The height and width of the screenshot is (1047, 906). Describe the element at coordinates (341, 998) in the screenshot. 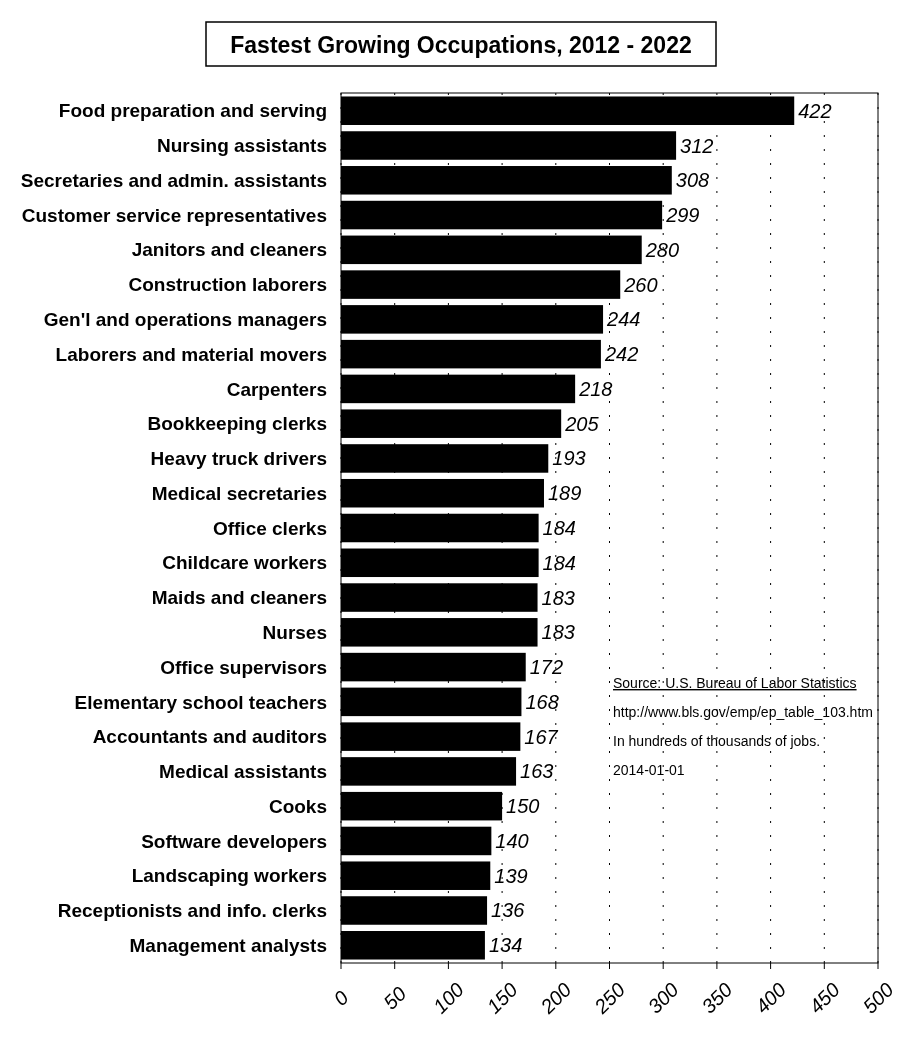

I see `x-tick-label: 0` at that location.